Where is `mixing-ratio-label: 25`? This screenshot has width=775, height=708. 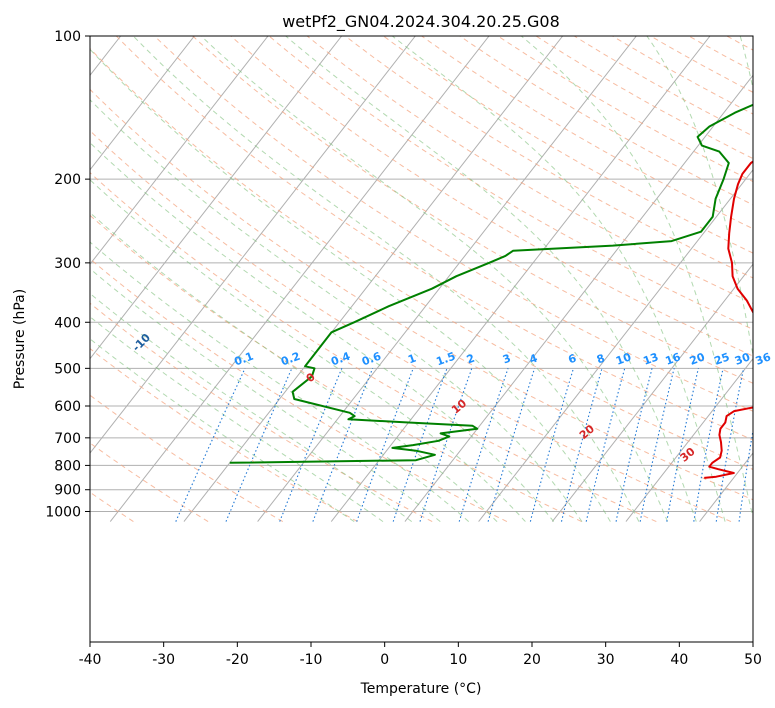
mixing-ratio-label: 25 is located at coordinates (721, 358).